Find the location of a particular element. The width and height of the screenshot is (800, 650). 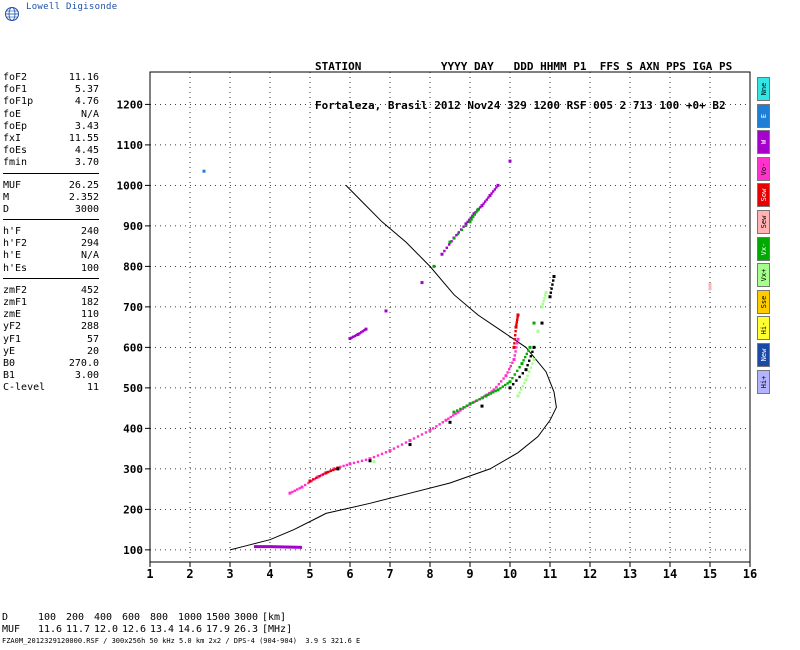

muf-value: 13.4 is located at coordinates (162, 629).